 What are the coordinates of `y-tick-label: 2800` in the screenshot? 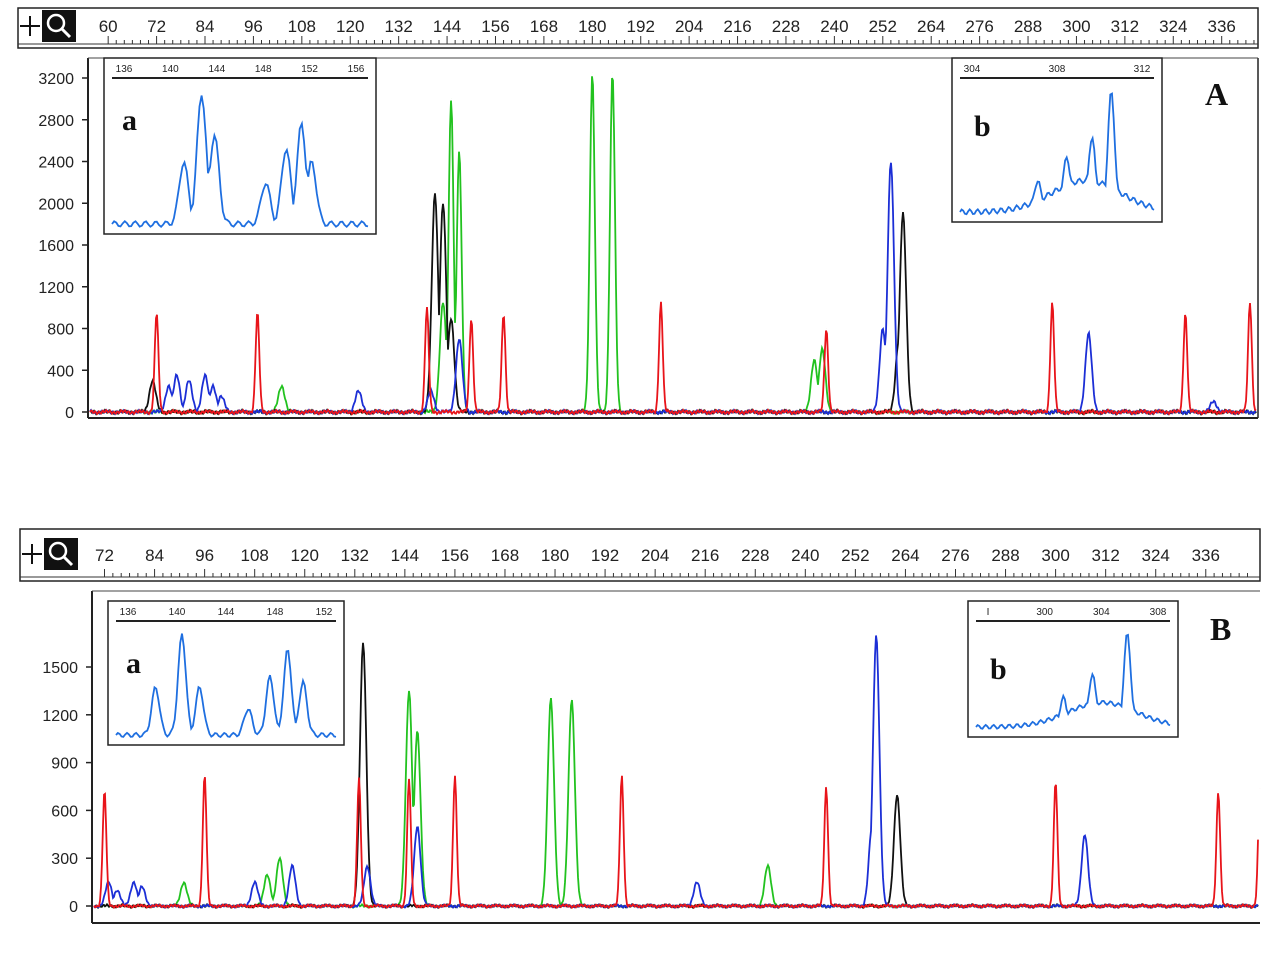 It's located at (56, 121).